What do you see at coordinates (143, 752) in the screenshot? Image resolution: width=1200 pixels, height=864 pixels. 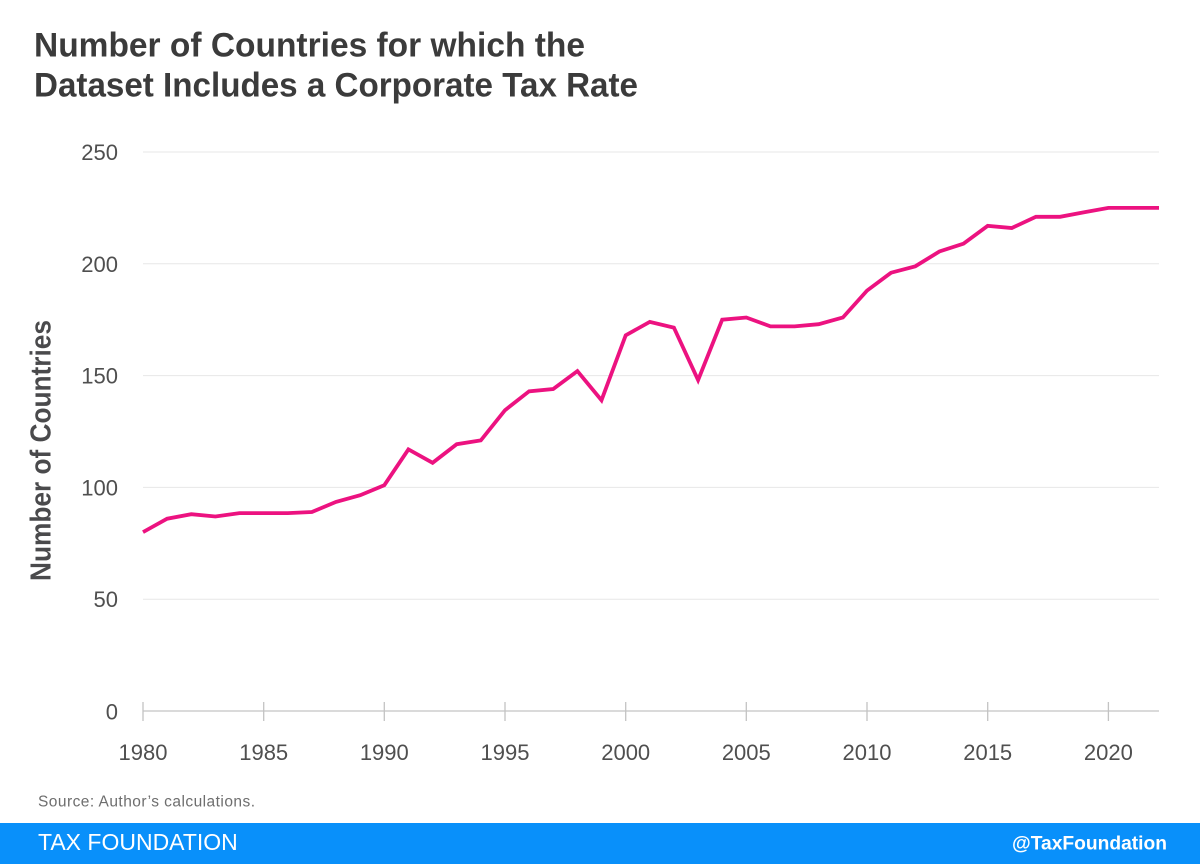 I see `svg-text: 1980` at bounding box center [143, 752].